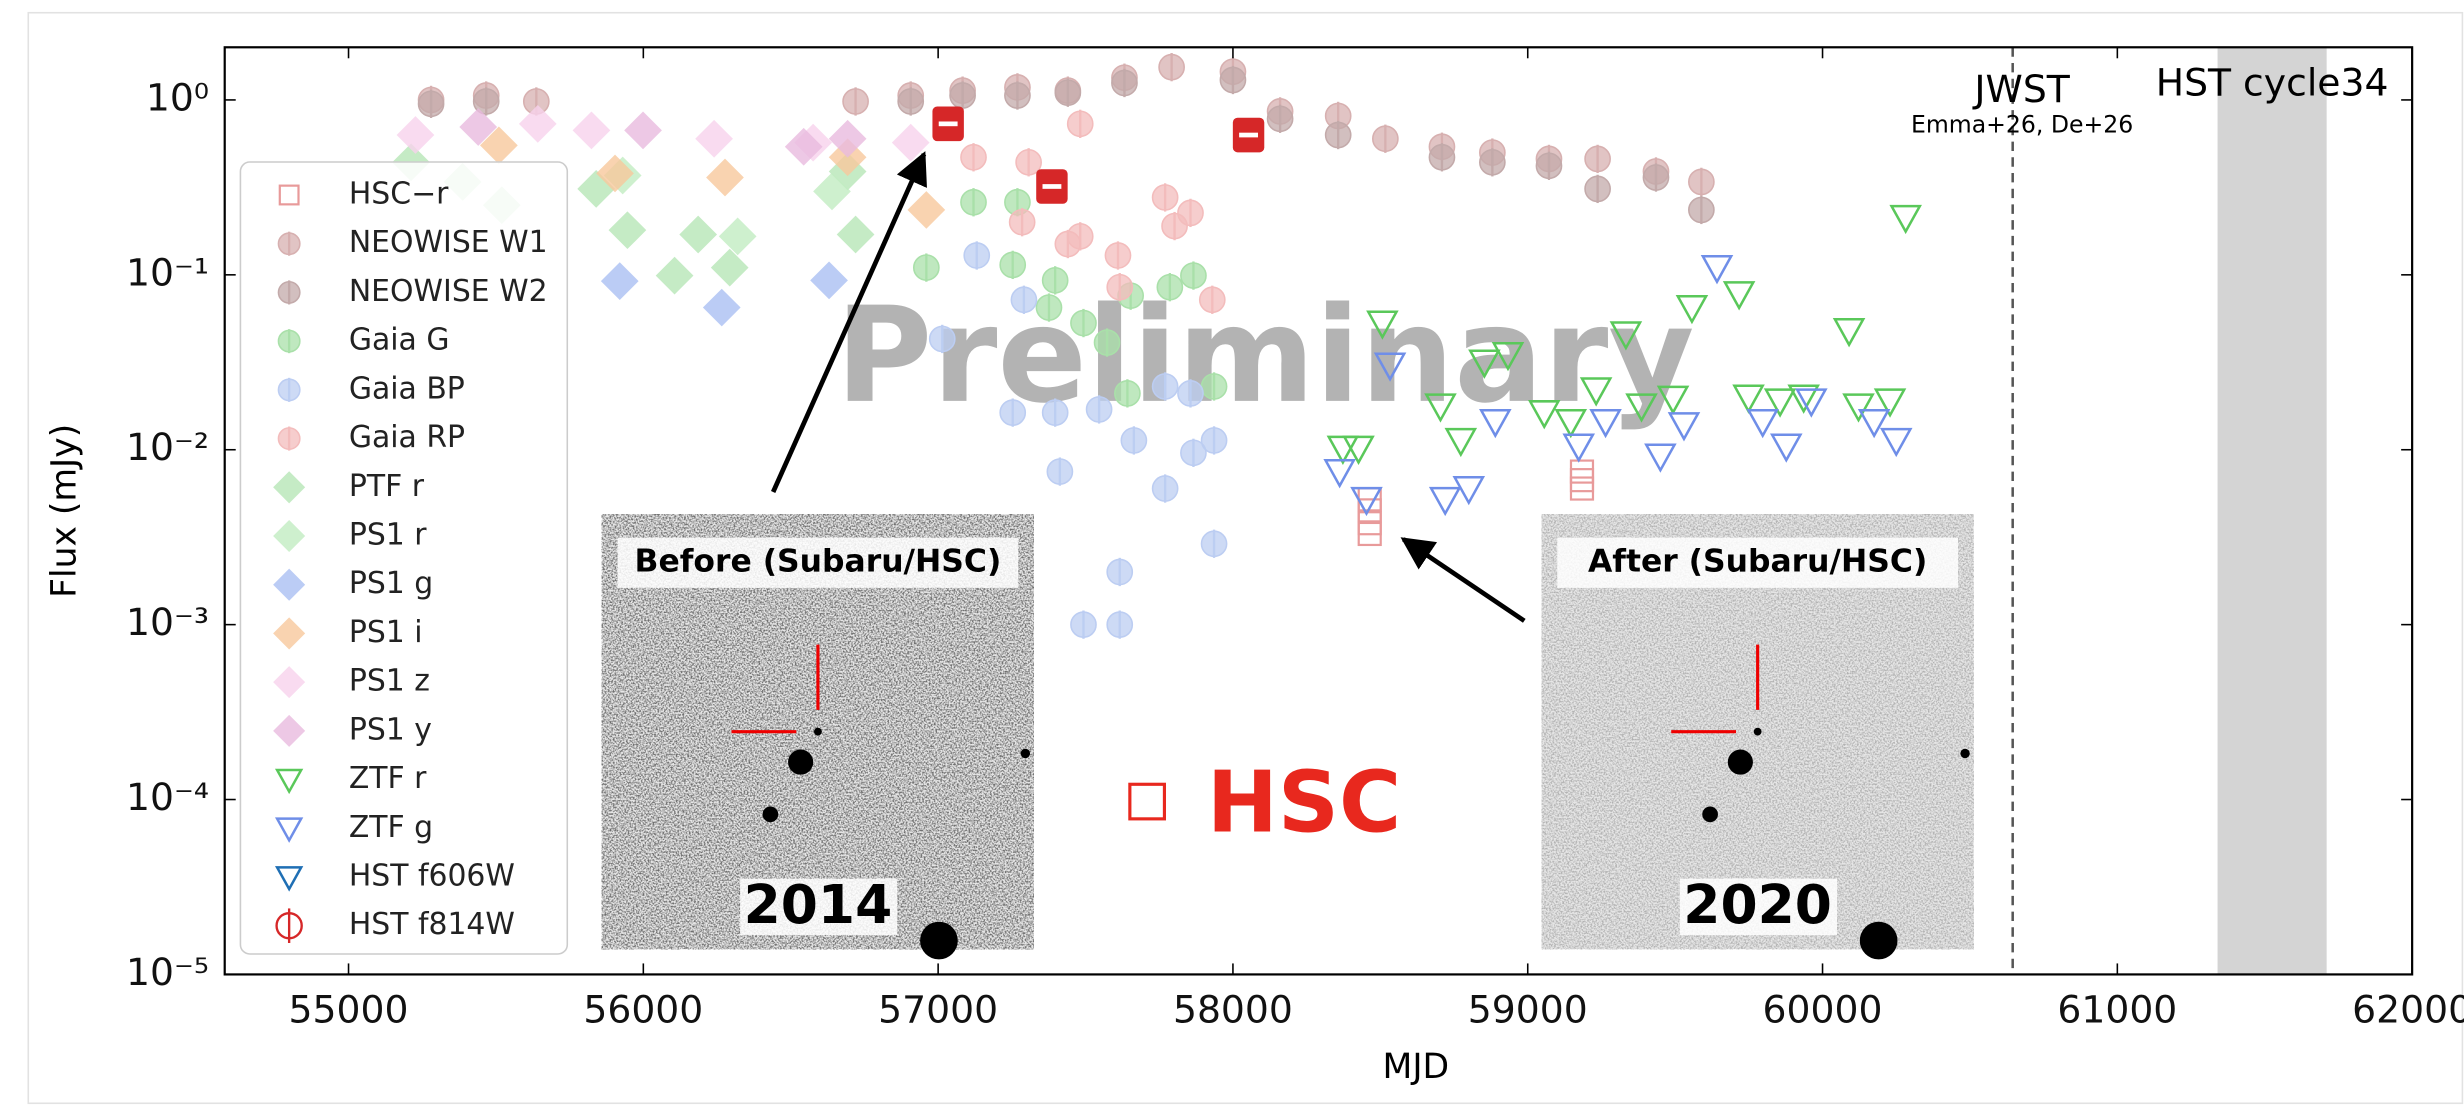 The width and height of the screenshot is (2464, 1105). I want to click on legend-label: NEOWISE W2, so click(448, 291).